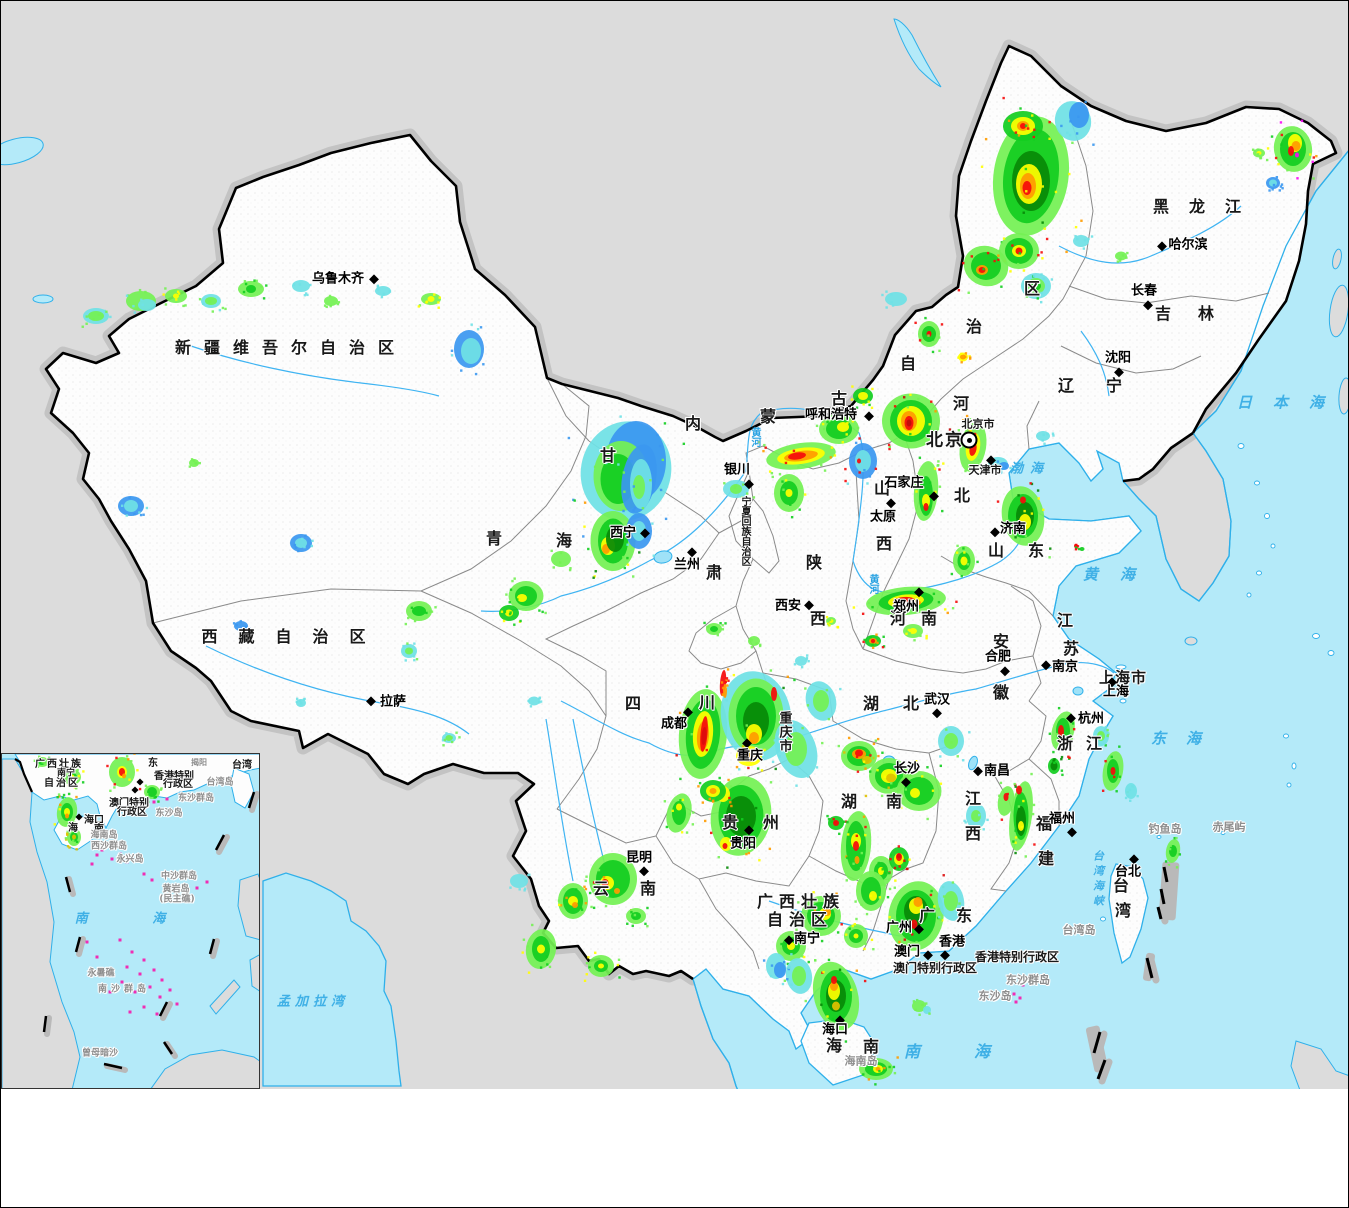 Image resolution: width=1349 pixels, height=1208 pixels. What do you see at coordinates (98, 802) in the screenshot?
I see `radar-echo-layer` at bounding box center [98, 802].